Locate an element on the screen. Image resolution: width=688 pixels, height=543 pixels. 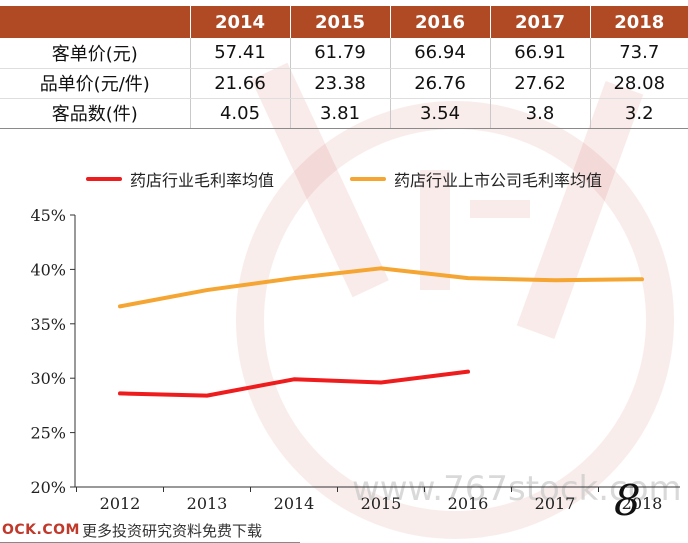
x-tick-label: 2018 is located at coordinates (642, 503).